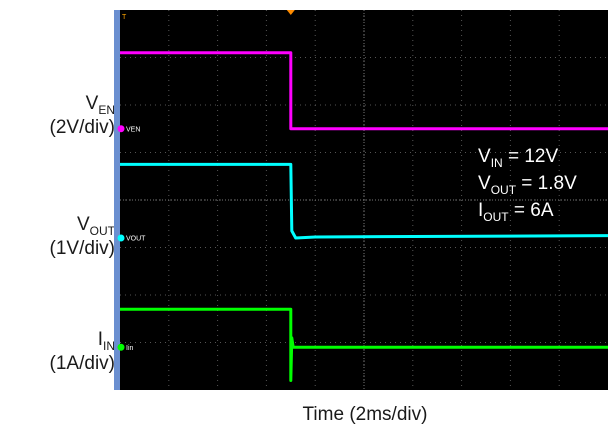 The width and height of the screenshot is (615, 439). Describe the element at coordinates (92, 103) in the screenshot. I see `ven-label-main: V` at that location.